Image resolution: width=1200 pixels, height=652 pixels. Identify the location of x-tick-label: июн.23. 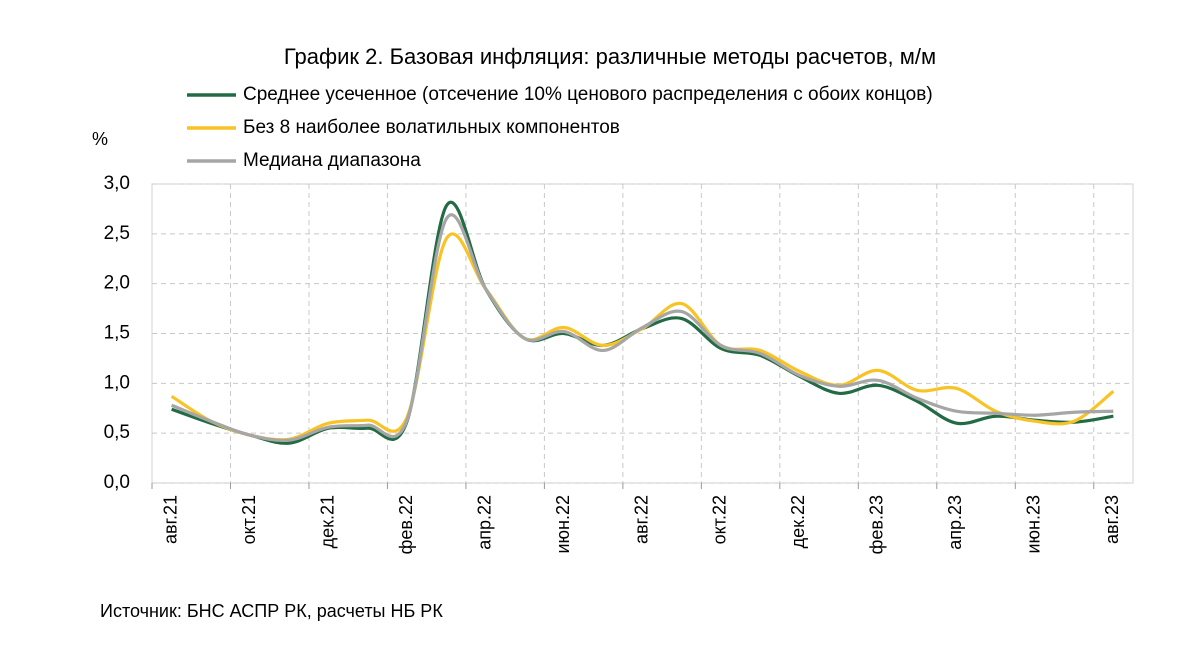
(1034, 524).